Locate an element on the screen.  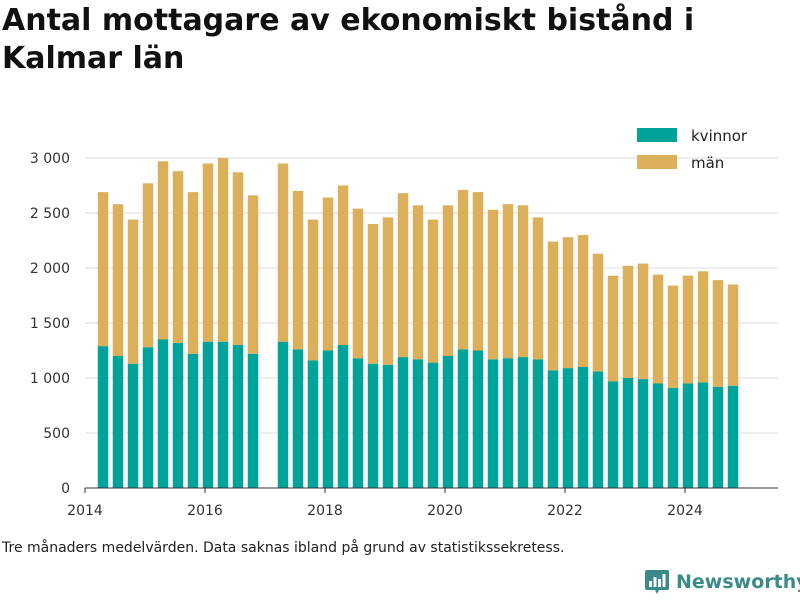
x-tick-label: 2022 is located at coordinates (565, 511).